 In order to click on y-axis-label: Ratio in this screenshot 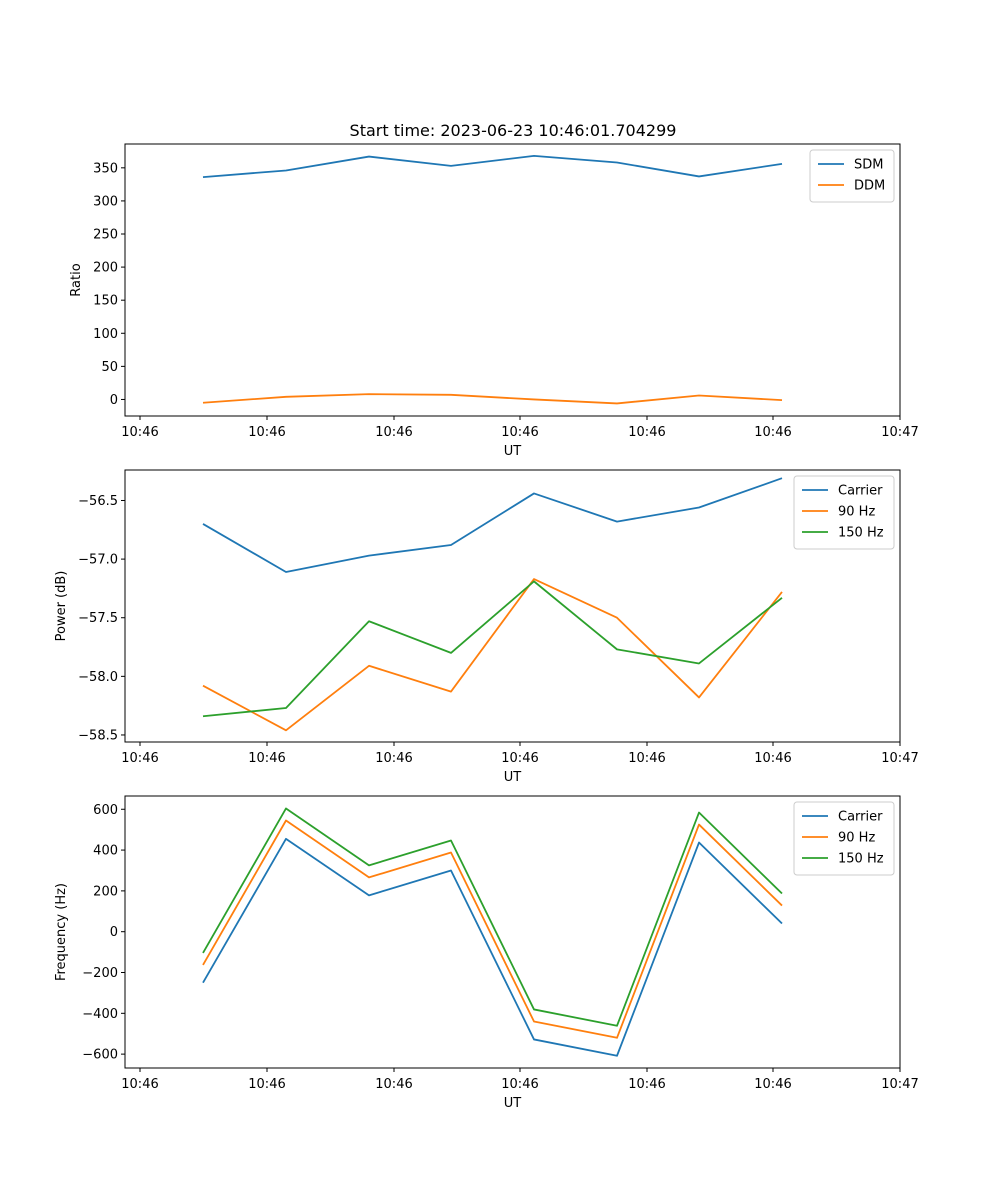, I will do `click(76, 279)`.